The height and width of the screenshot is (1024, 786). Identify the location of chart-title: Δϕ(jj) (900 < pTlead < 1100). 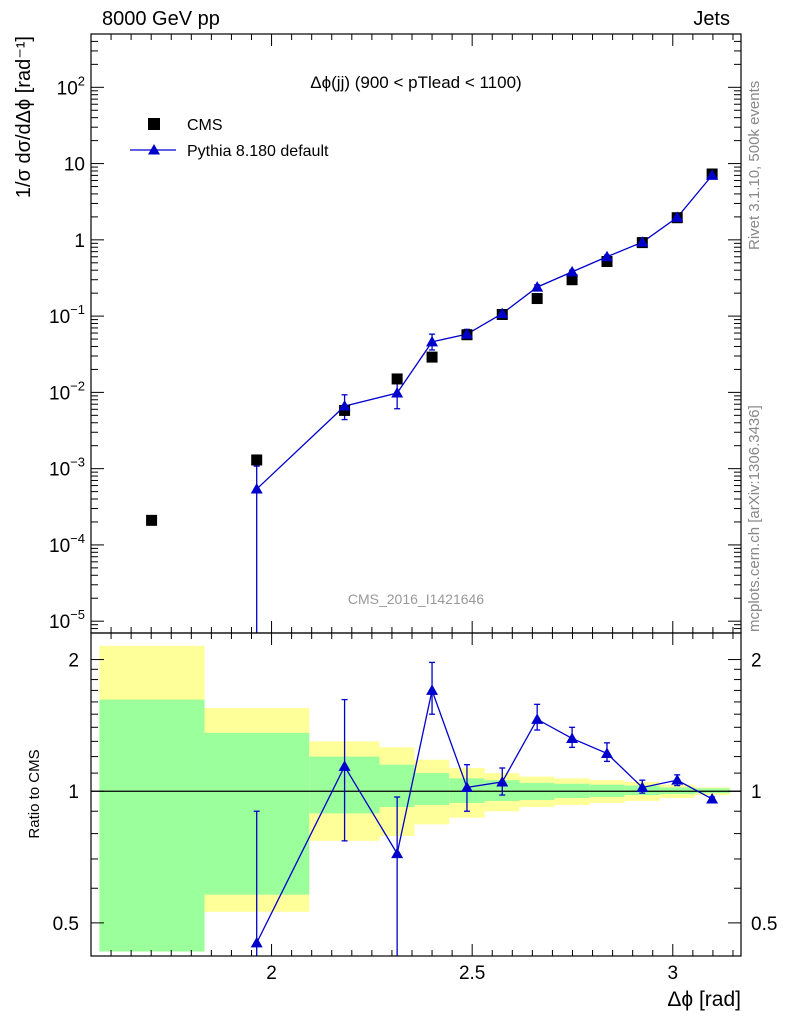
(415, 82).